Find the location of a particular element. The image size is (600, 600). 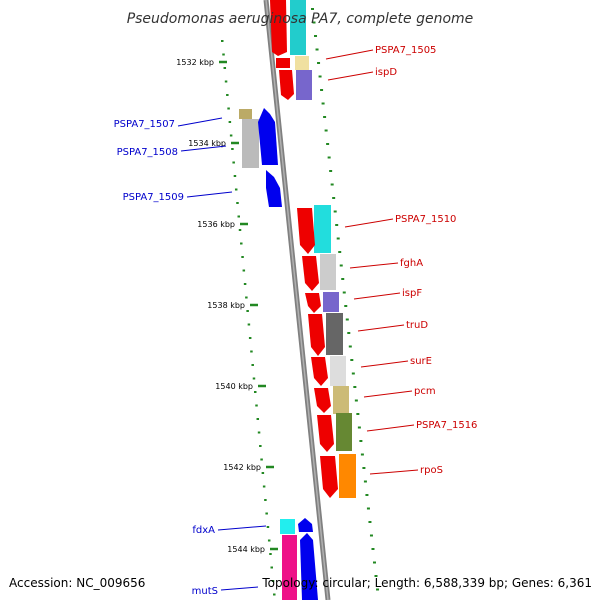

kbp-label: 1538 kbp is located at coordinates (226, 305).